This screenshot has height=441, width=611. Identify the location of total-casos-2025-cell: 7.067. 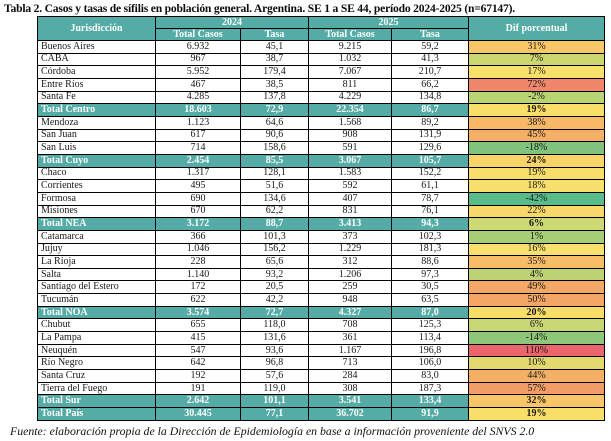
(350, 72).